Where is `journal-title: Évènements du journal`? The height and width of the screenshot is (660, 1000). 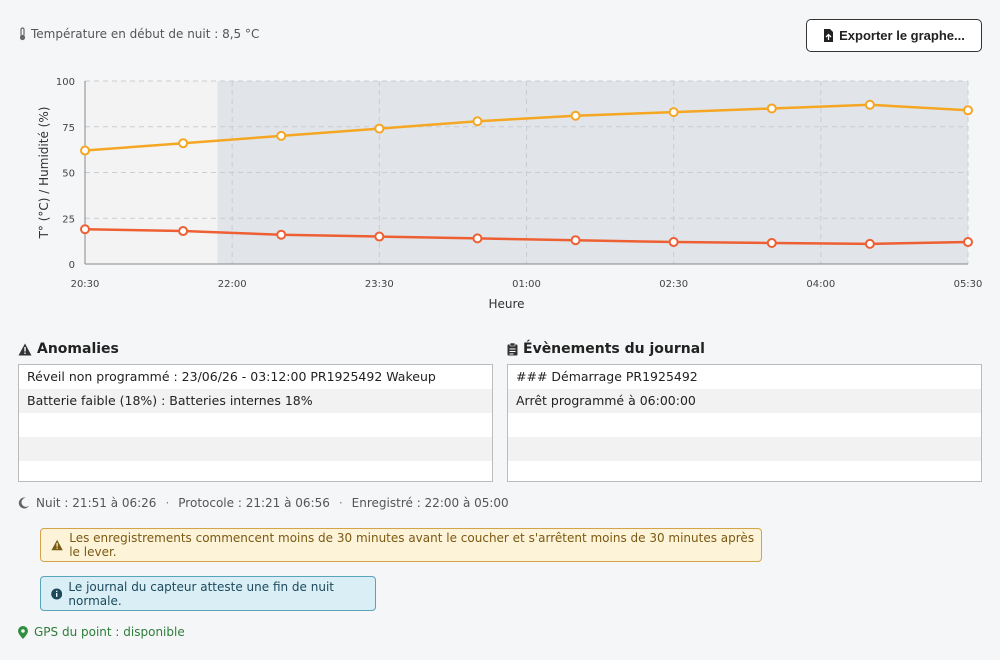 journal-title: Évènements du journal is located at coordinates (606, 349).